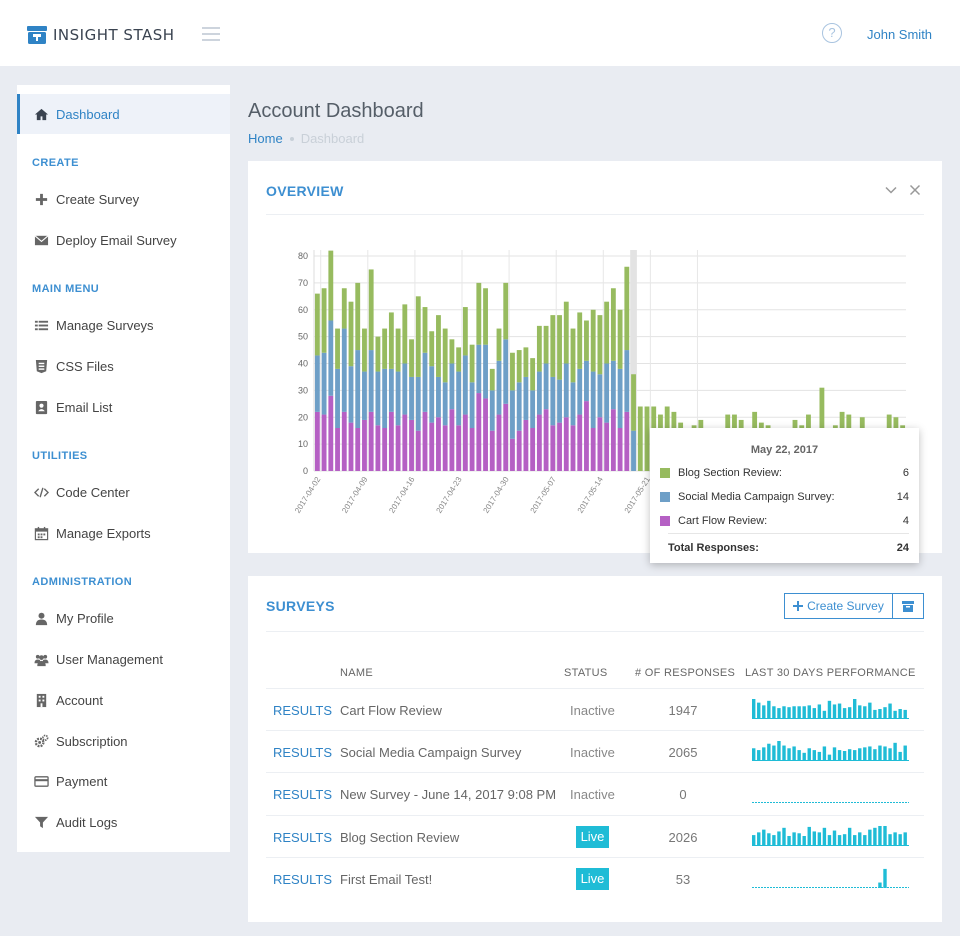 The image size is (960, 936). Describe the element at coordinates (123, 741) in the screenshot. I see `sidebar-item-subscription: Subscription` at that location.